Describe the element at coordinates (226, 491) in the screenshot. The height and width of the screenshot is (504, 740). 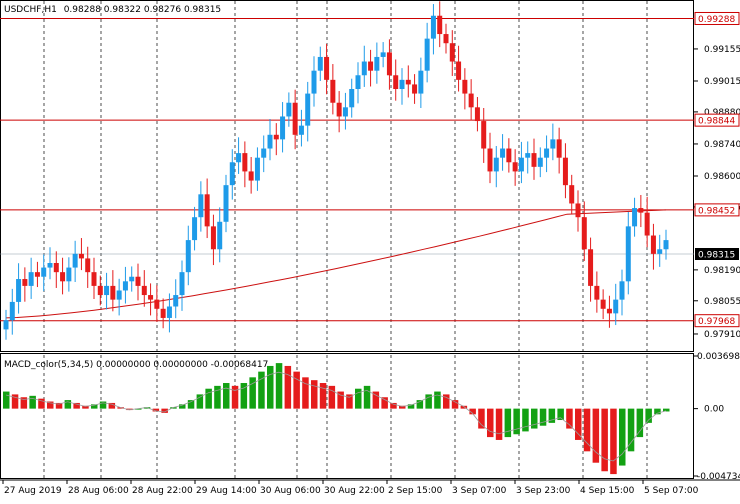
I see `time-tick-label: 29 Aug 14:00` at that location.